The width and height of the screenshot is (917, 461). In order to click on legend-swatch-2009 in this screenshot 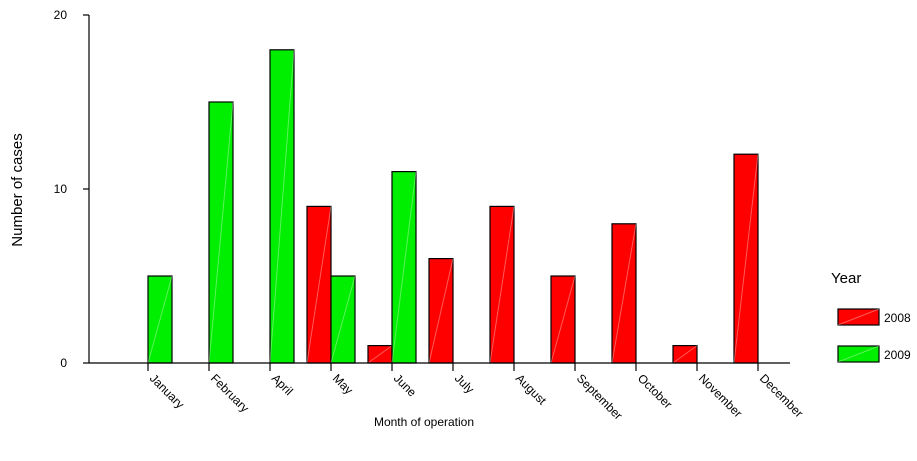, I will do `click(858, 354)`.